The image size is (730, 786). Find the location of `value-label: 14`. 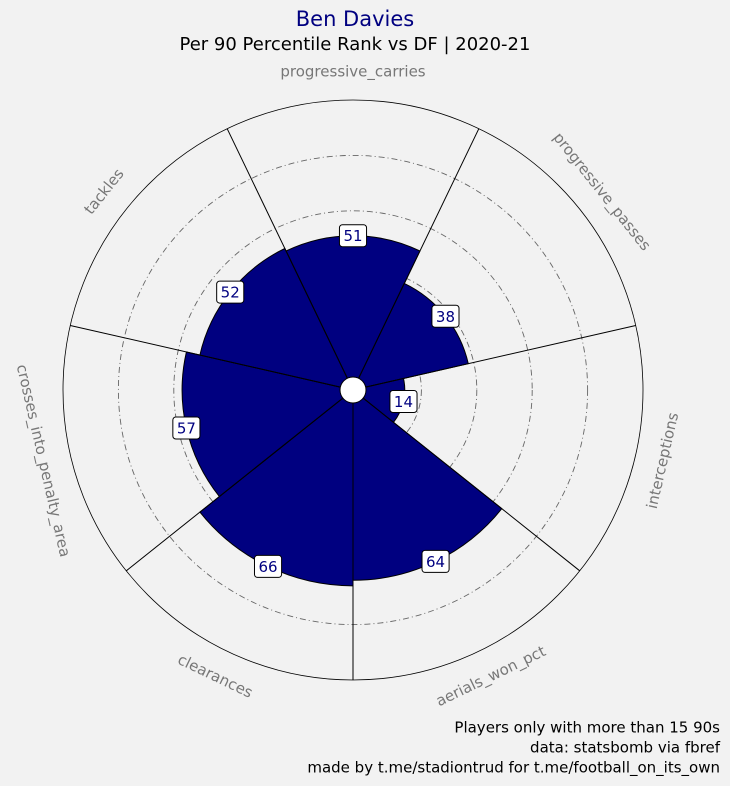

value-label: 14 is located at coordinates (403, 402).